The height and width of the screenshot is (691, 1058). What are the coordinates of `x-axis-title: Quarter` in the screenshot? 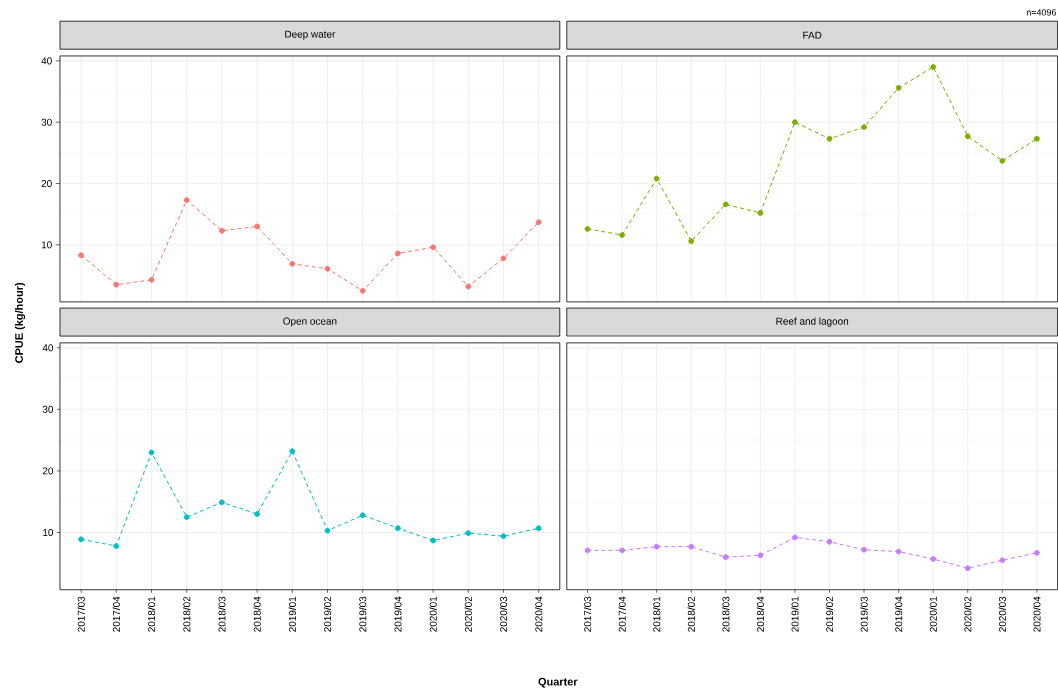 It's located at (558, 682).